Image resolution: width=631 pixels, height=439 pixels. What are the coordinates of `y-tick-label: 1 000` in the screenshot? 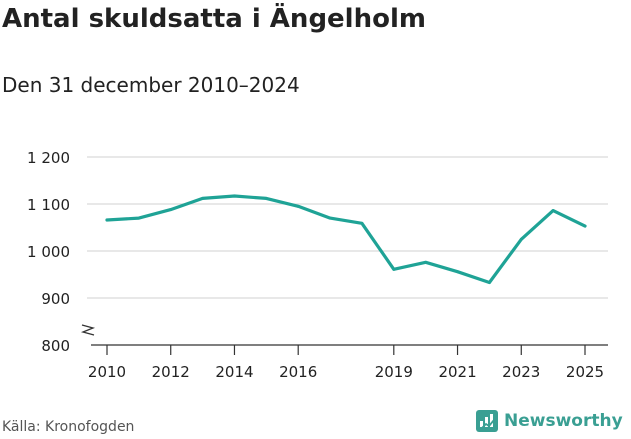 It's located at (48, 252).